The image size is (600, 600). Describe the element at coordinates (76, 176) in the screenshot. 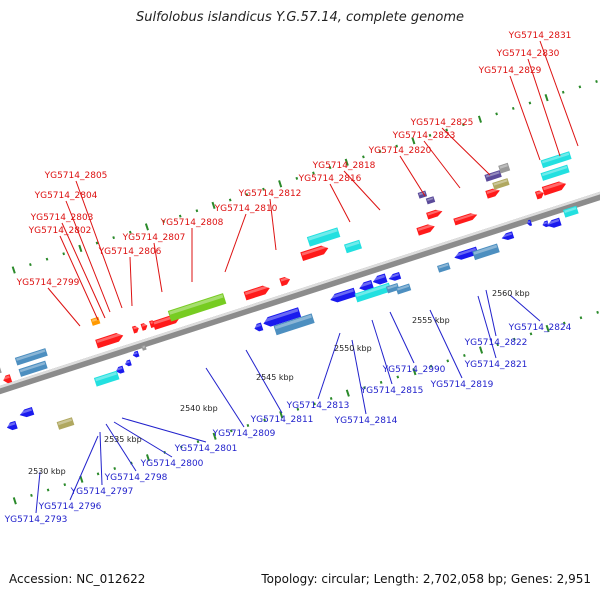

I see `gene-label-top: YG5714_2805` at that location.